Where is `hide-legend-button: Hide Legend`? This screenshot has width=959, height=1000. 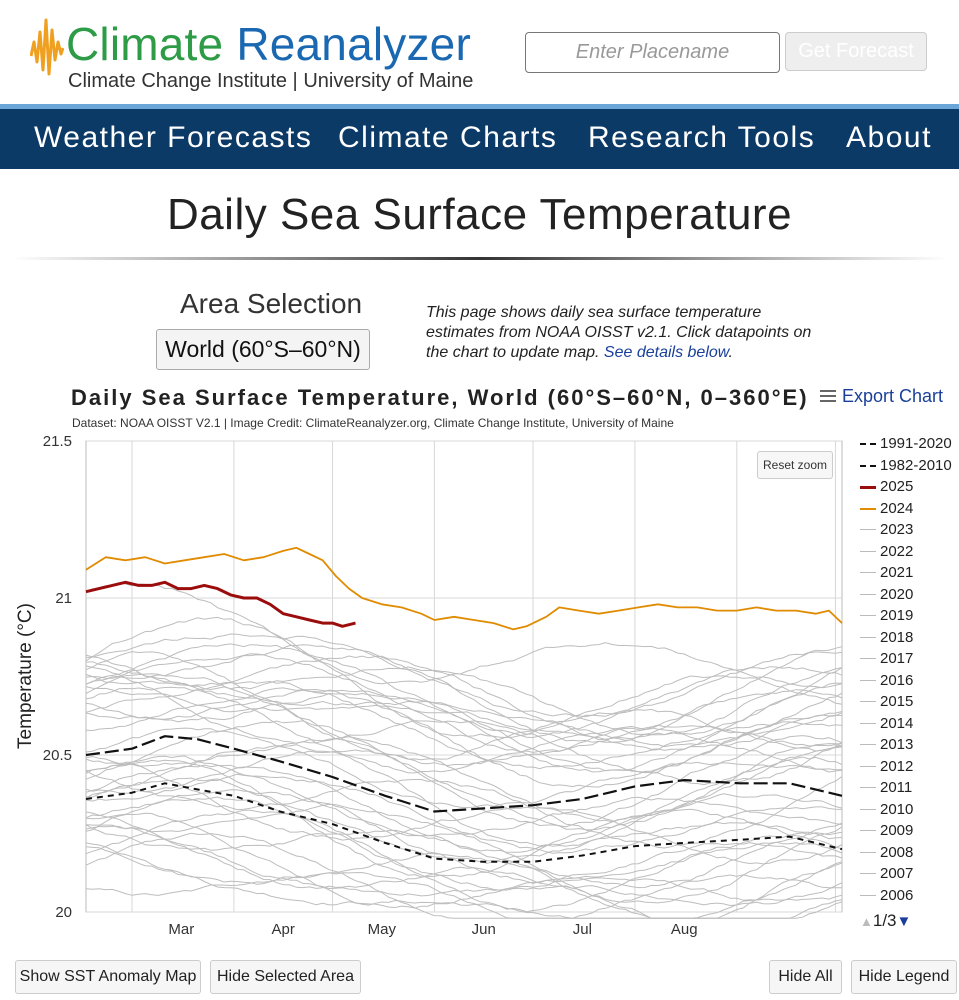
hide-legend-button: Hide Legend is located at coordinates (904, 977).